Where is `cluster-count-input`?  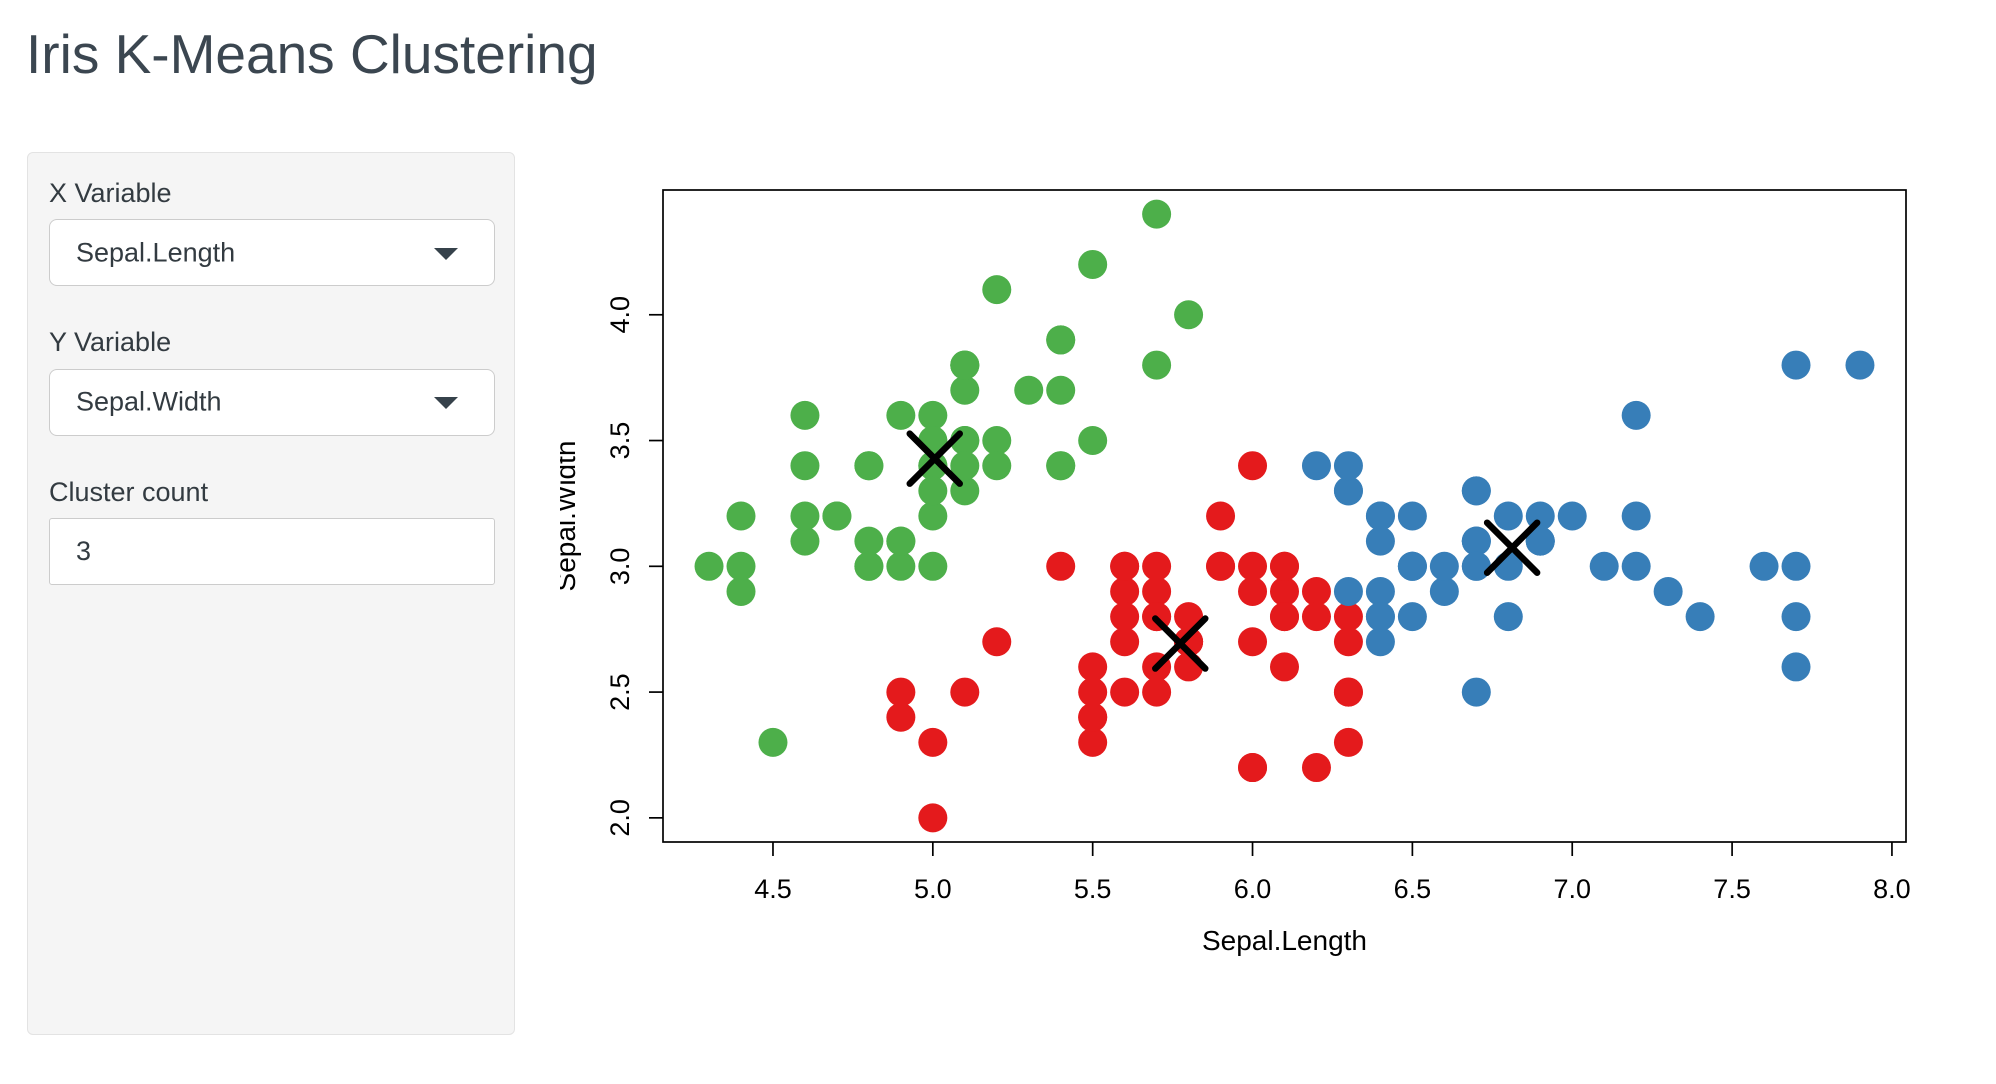
cluster-count-input is located at coordinates (272, 552).